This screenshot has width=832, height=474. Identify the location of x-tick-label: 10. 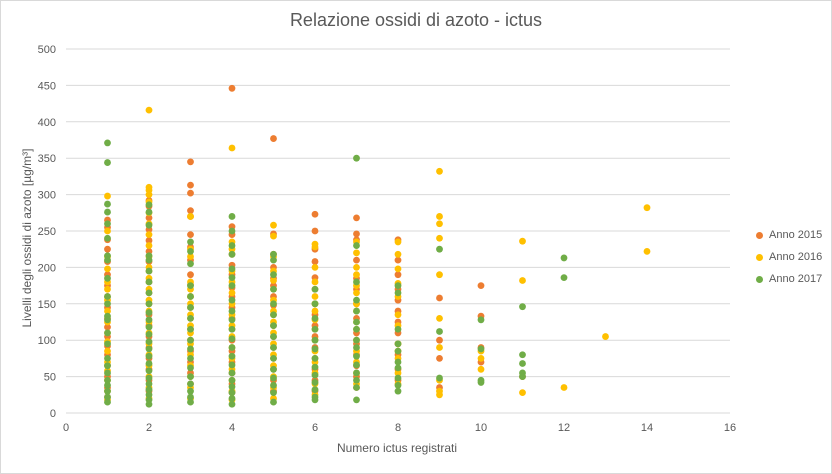
(481, 428).